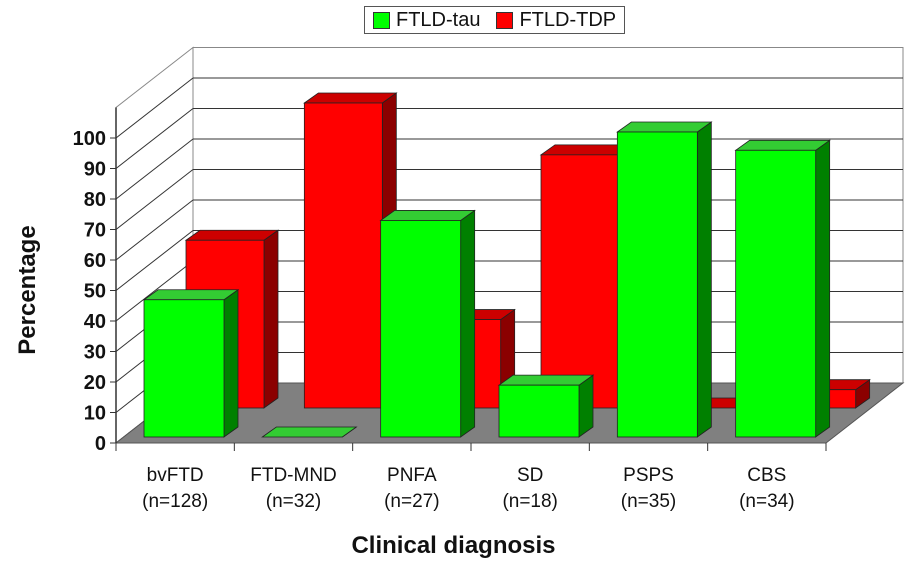  Describe the element at coordinates (95, 261) in the screenshot. I see `y-tick-label: 60` at that location.